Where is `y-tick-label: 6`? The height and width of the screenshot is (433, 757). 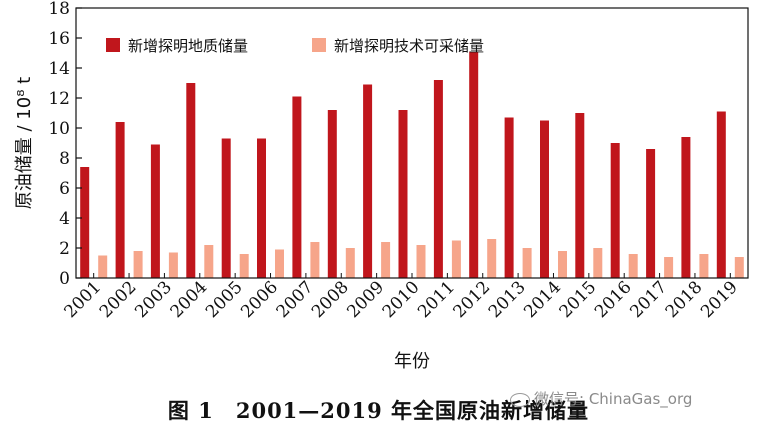 y-tick-label: 6 is located at coordinates (64, 189).